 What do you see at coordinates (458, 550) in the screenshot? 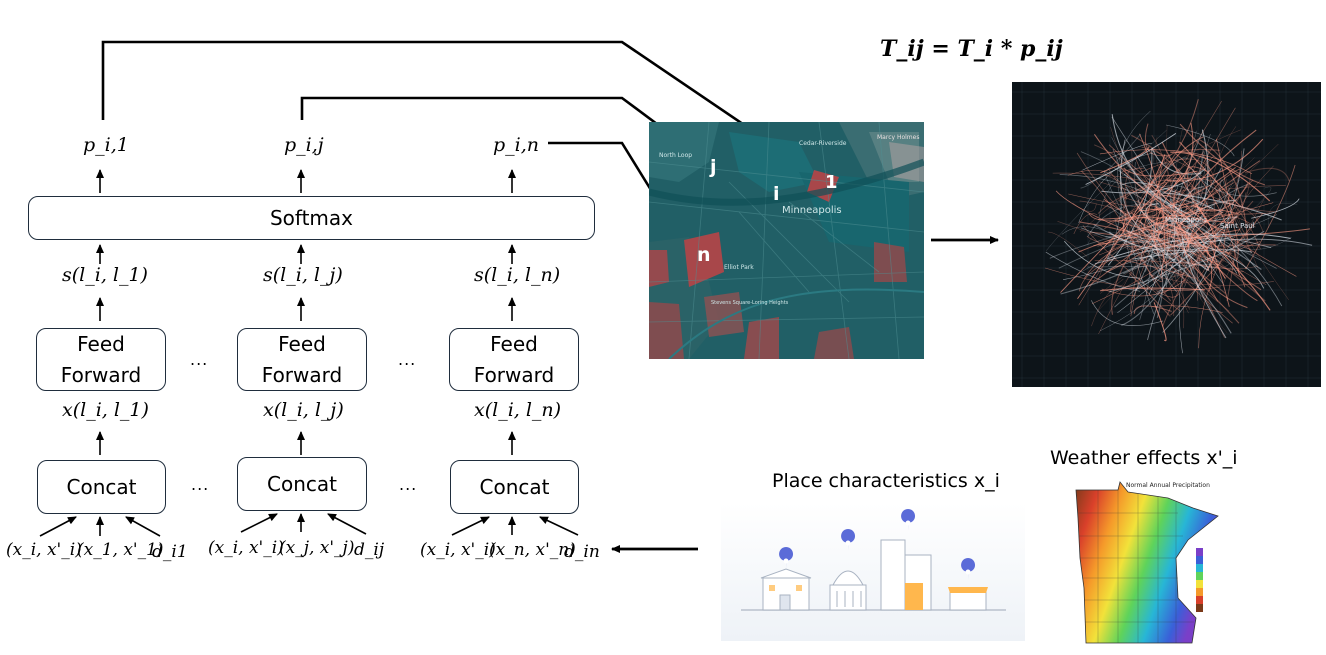
I see `input-origin-n: (x_i, x'_i)` at bounding box center [458, 550].